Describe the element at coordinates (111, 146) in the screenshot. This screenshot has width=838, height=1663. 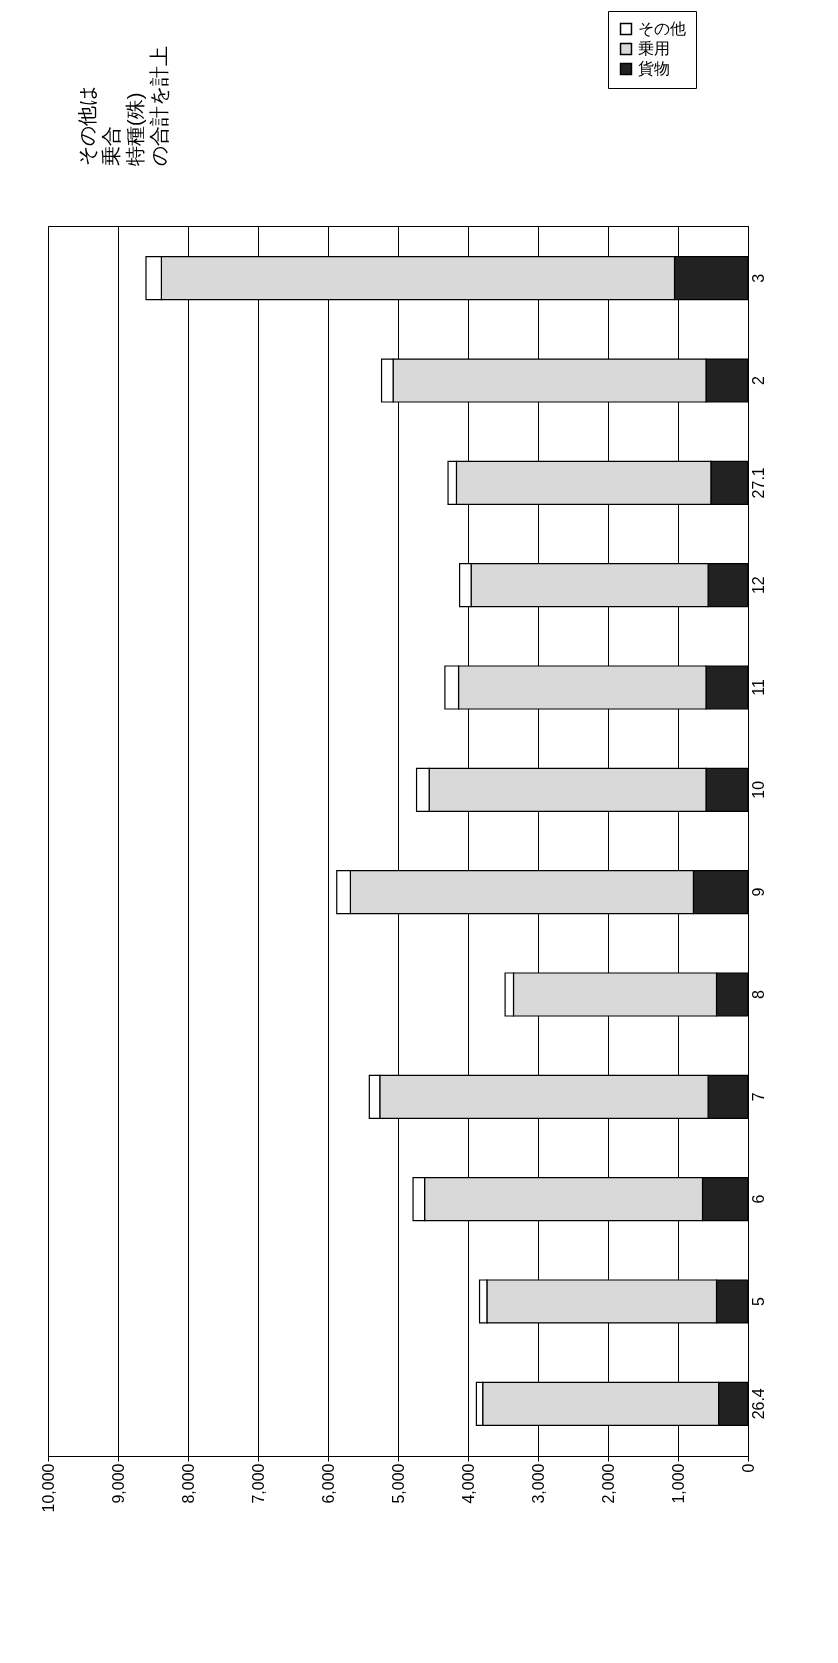
I see `text: 乗合` at that location.